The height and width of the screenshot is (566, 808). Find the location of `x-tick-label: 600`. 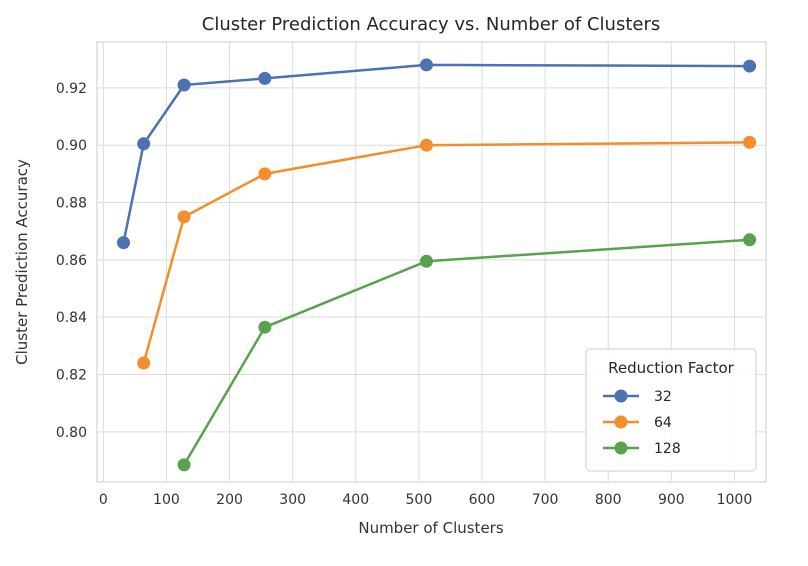

x-tick-label: 600 is located at coordinates (482, 500).